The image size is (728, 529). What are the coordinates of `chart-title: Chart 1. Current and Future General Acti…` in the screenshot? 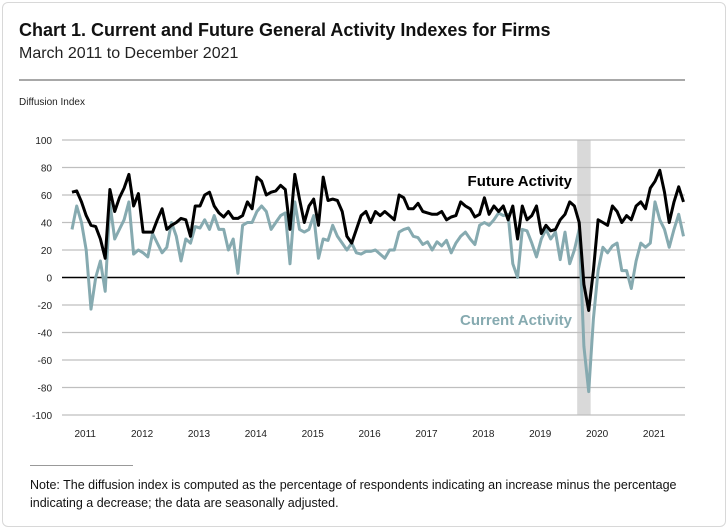 It's located at (285, 30).